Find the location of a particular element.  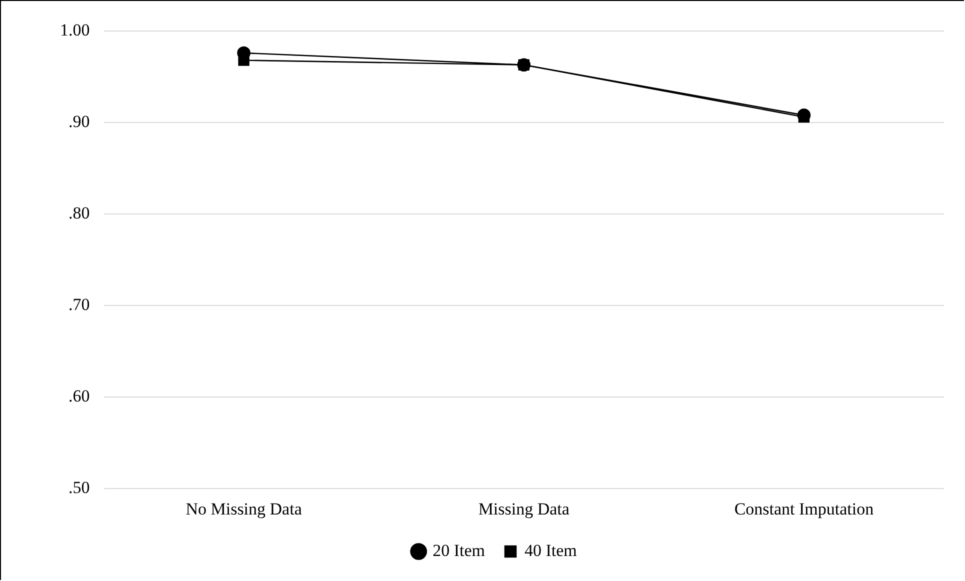

y-tick-label: .80 is located at coordinates (79, 213).